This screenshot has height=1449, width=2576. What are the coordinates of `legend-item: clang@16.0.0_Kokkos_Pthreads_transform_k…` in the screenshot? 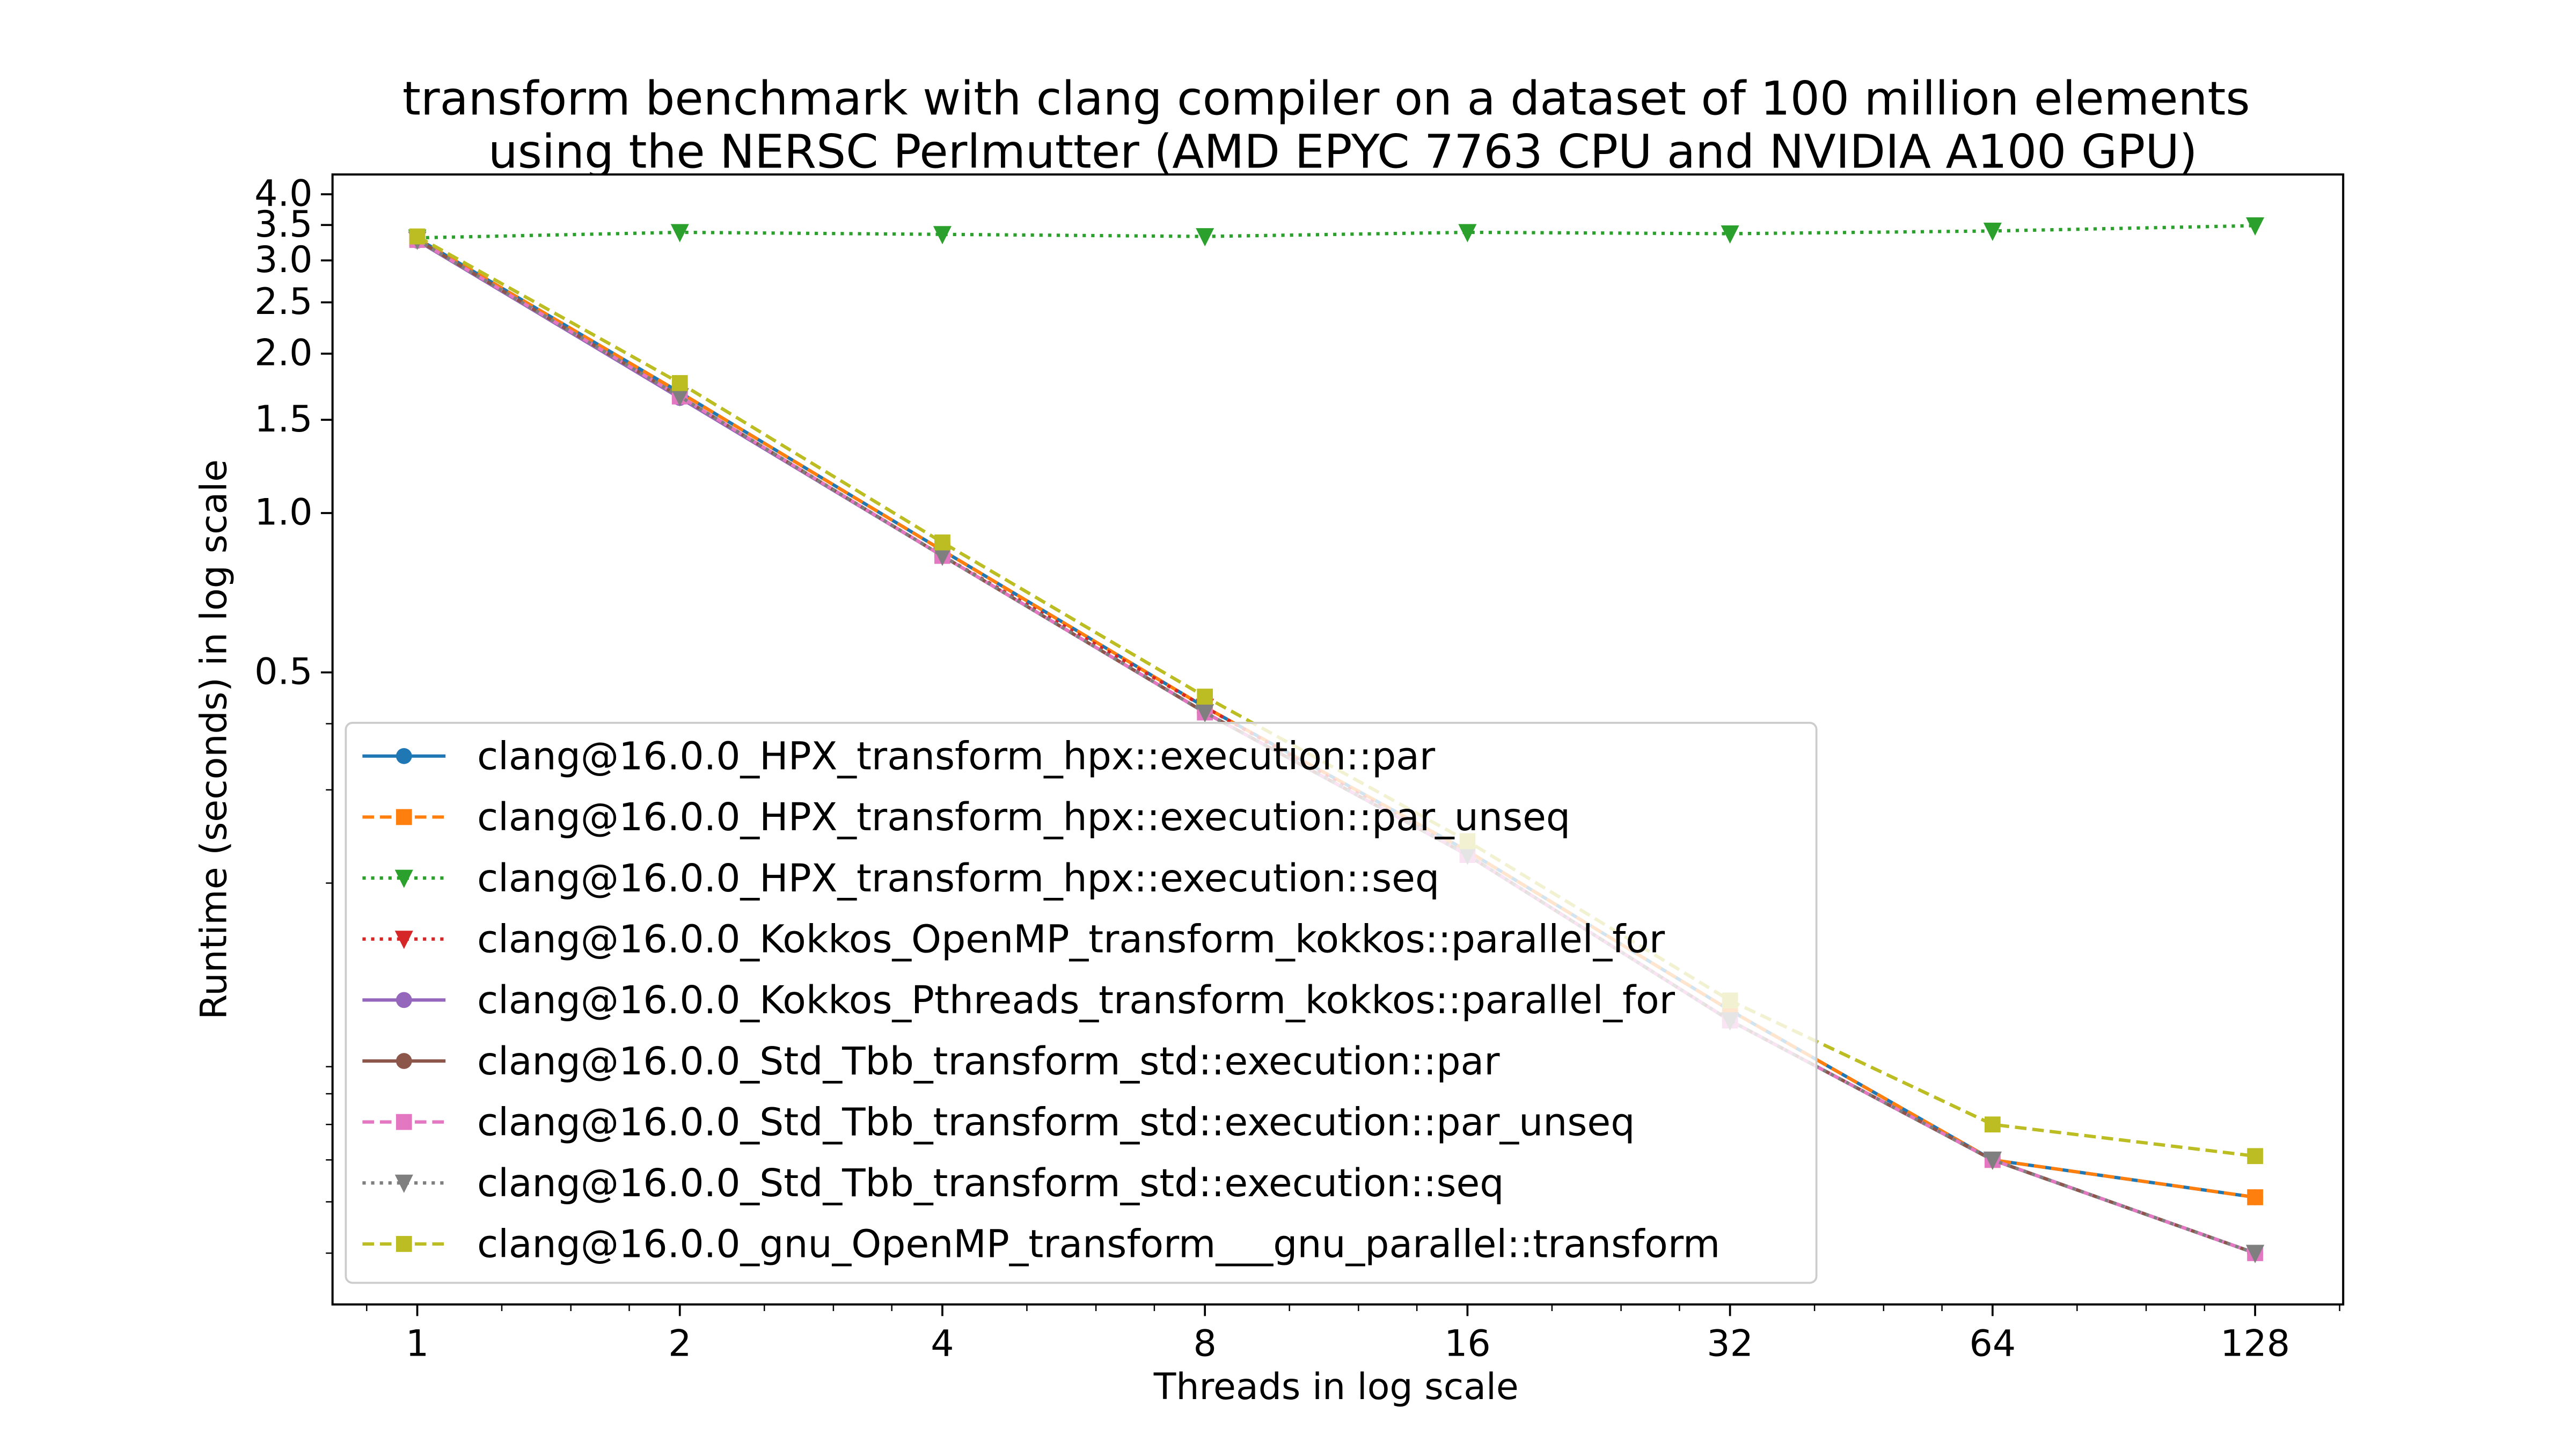 It's located at (1018, 1000).